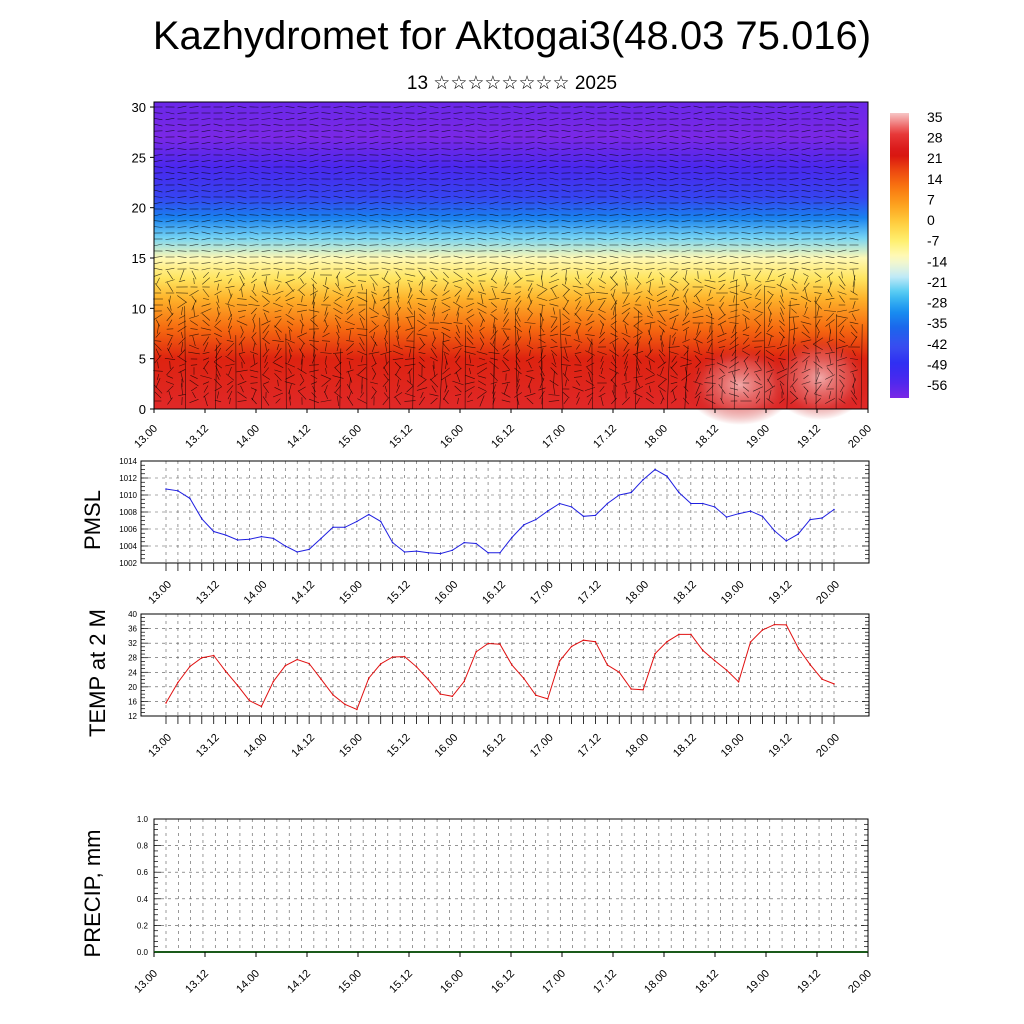 The image size is (1024, 1024). Describe the element at coordinates (820, 378) in the screenshot. I see `warm-core-blob` at that location.